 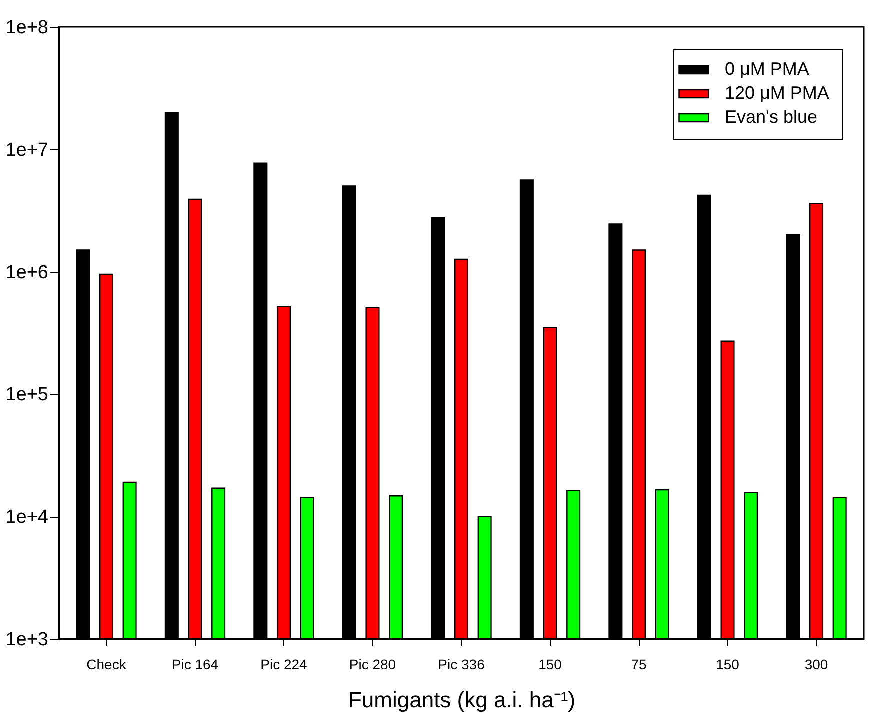 What do you see at coordinates (284, 664) in the screenshot?
I see `x-tick-label: Pic 224` at bounding box center [284, 664].